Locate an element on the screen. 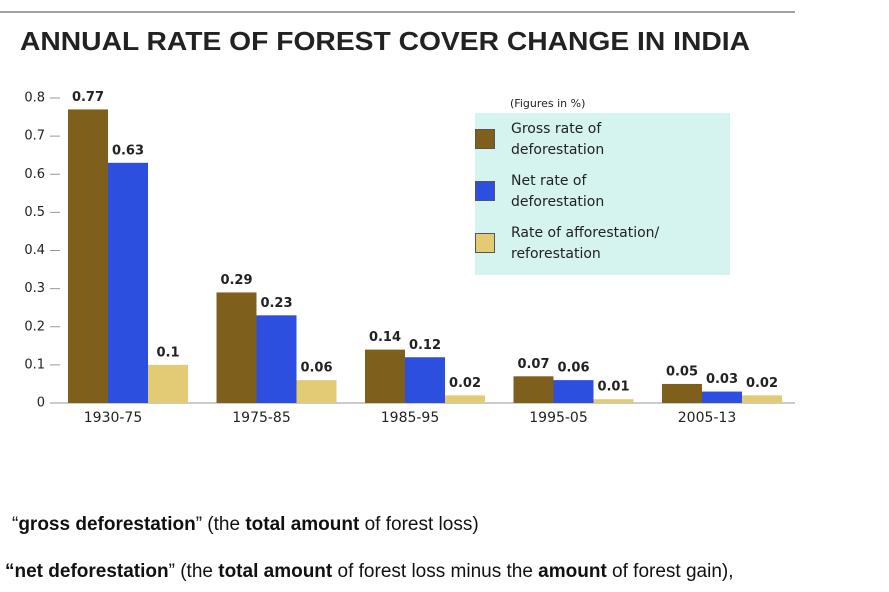 The image size is (889, 592). data-label: 0.29 is located at coordinates (236, 280).